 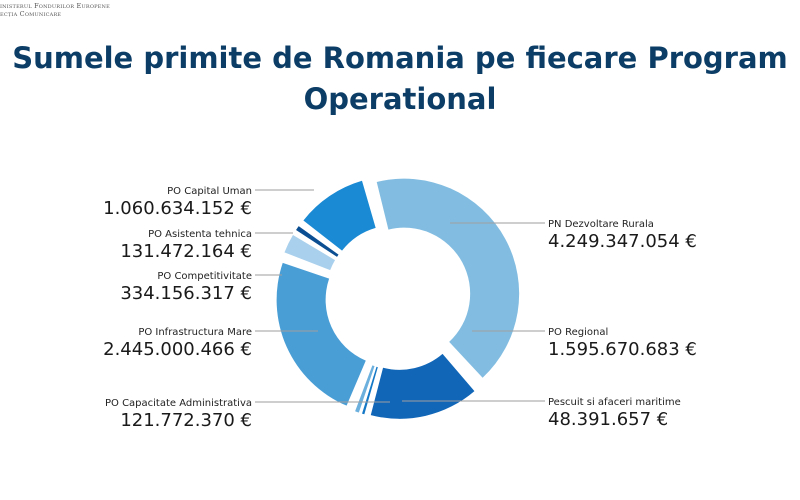 What do you see at coordinates (601, 224) in the screenshot?
I see `slice-label-pn-dezvoltare-rurala: PN Dezvoltare Rurala` at bounding box center [601, 224].